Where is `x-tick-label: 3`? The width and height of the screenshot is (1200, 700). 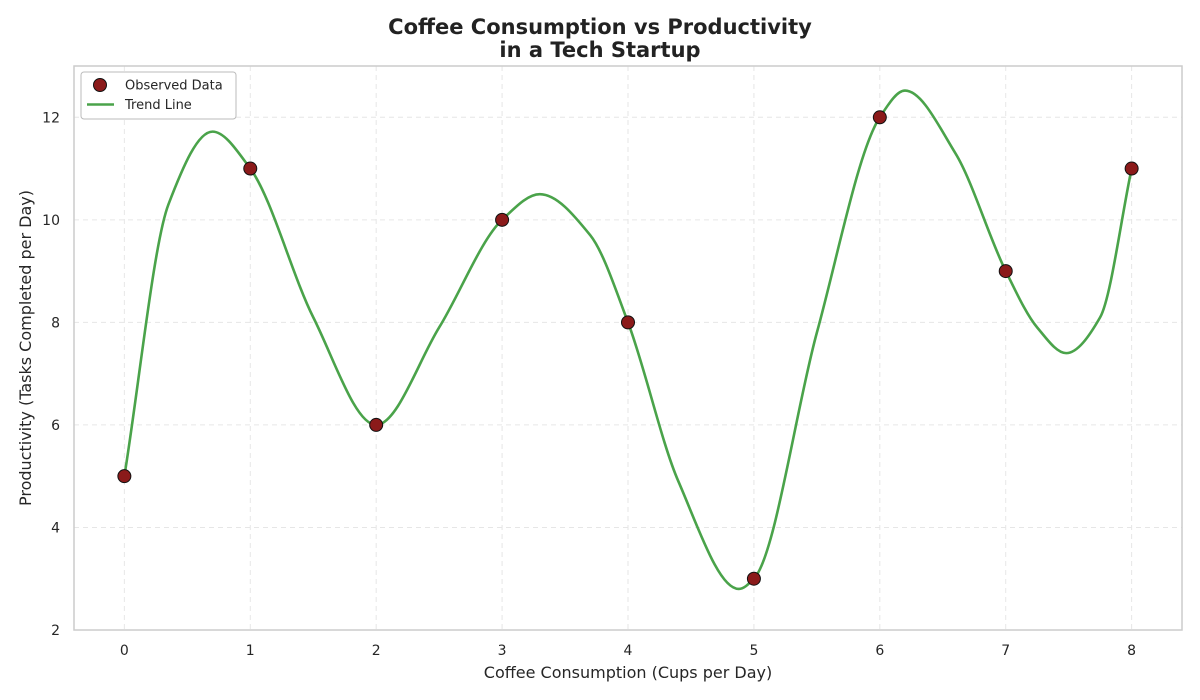
x-tick-label: 3 is located at coordinates (502, 651).